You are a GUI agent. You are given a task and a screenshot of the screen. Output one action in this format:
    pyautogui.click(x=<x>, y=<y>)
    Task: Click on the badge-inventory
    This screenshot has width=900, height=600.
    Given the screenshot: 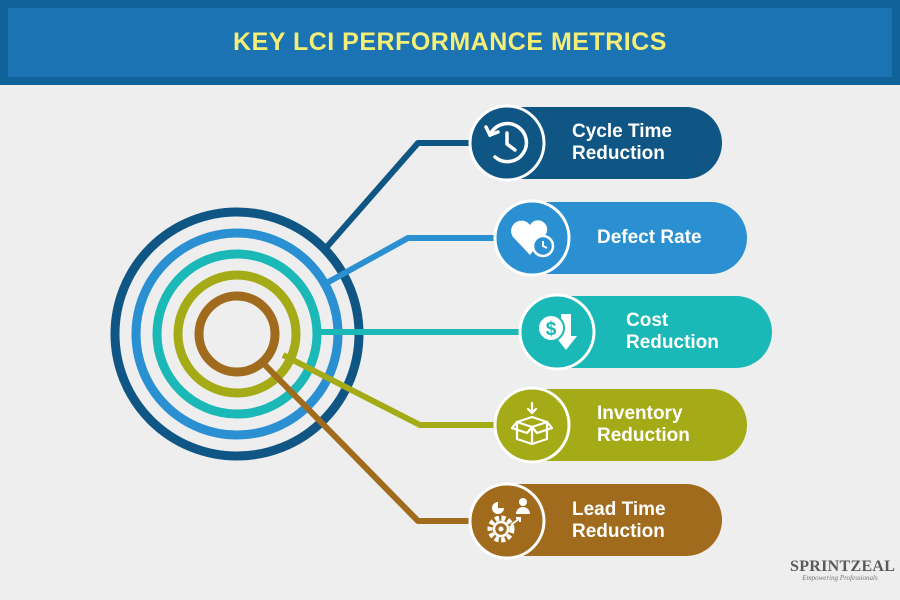 What is the action you would take?
    pyautogui.click(x=532, y=425)
    